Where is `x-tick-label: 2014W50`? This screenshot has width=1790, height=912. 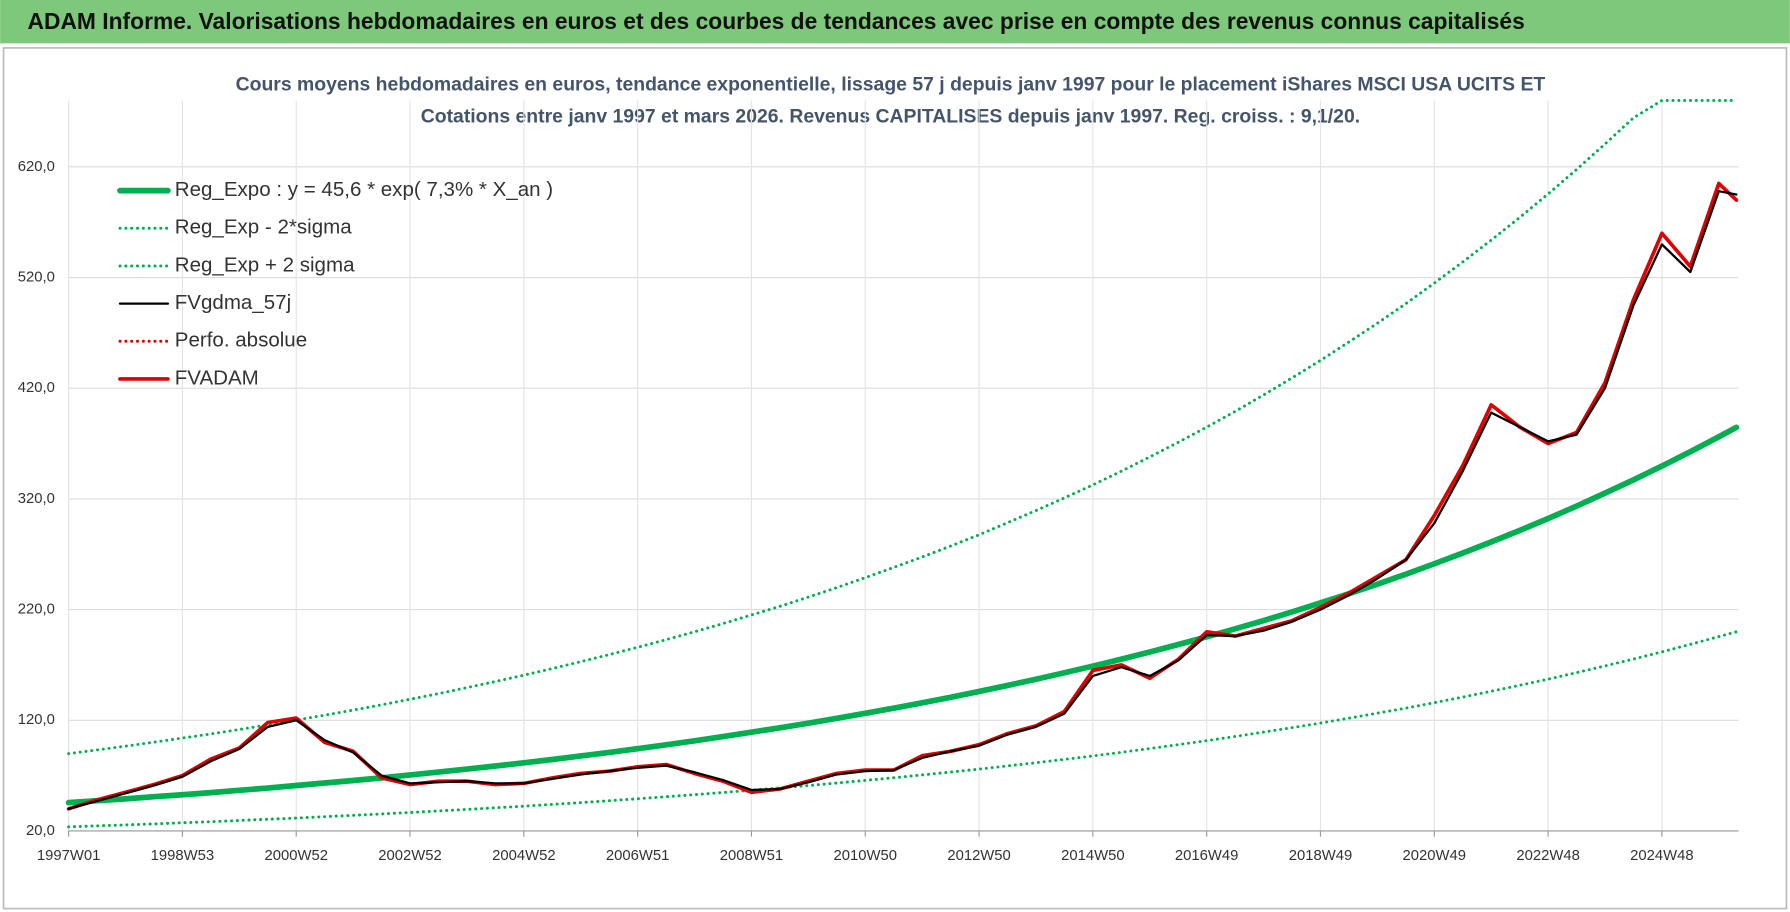 x-tick-label: 2014W50 is located at coordinates (1092, 856).